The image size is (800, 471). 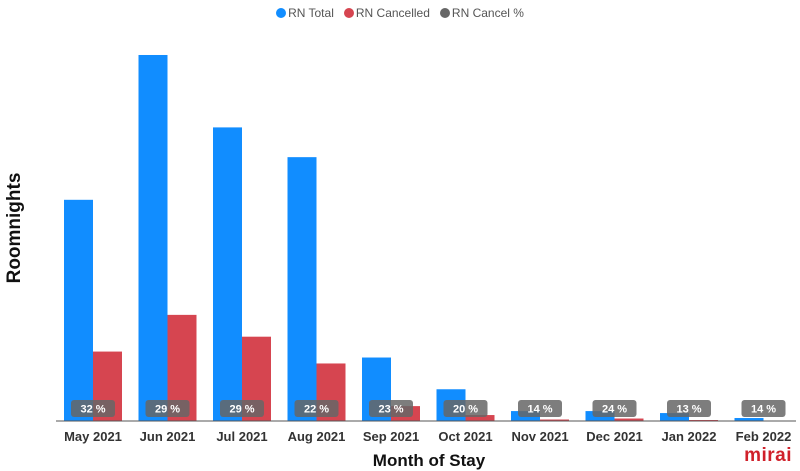 What do you see at coordinates (749, 419) in the screenshot?
I see `bar-rn-total-feb-2022` at bounding box center [749, 419].